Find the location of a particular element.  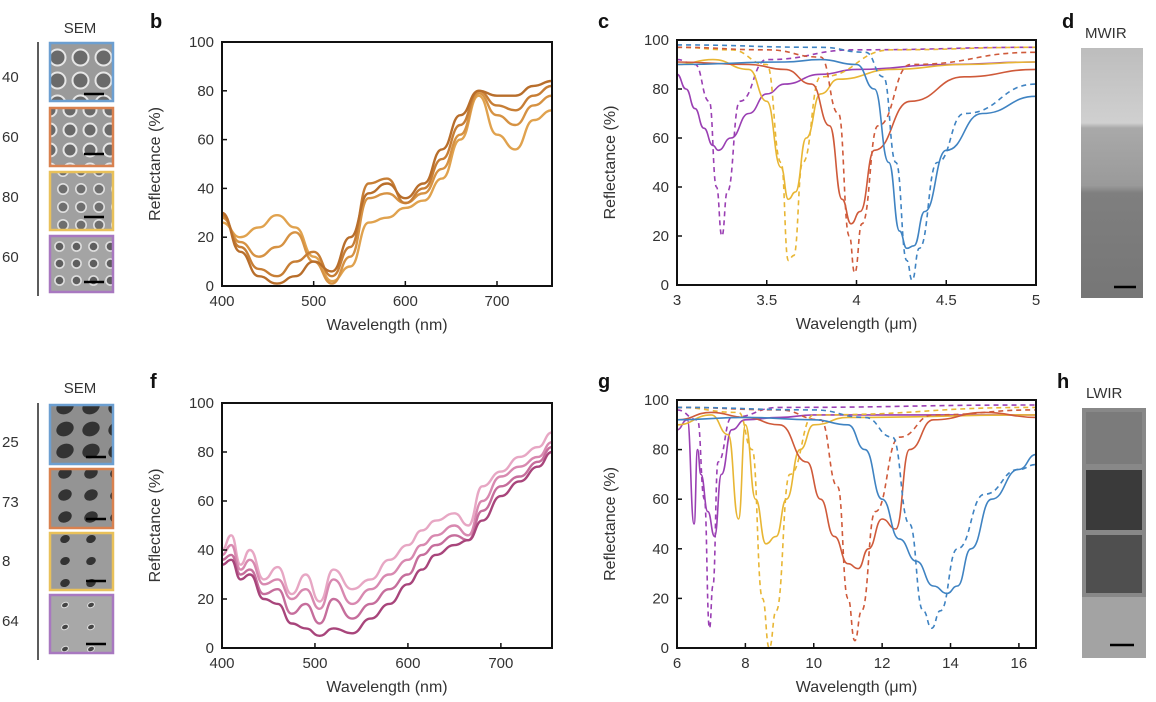

sem-row-label: 64 is located at coordinates (10, 621).